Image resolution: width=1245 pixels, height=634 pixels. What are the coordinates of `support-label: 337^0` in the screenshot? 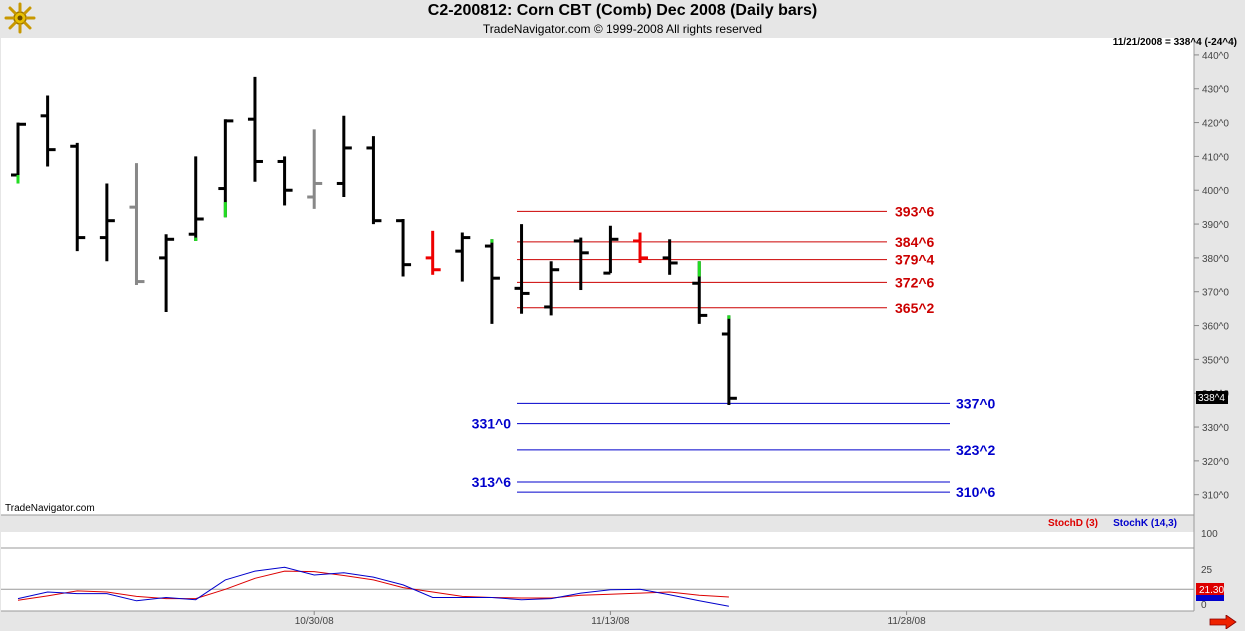 It's located at (976, 403).